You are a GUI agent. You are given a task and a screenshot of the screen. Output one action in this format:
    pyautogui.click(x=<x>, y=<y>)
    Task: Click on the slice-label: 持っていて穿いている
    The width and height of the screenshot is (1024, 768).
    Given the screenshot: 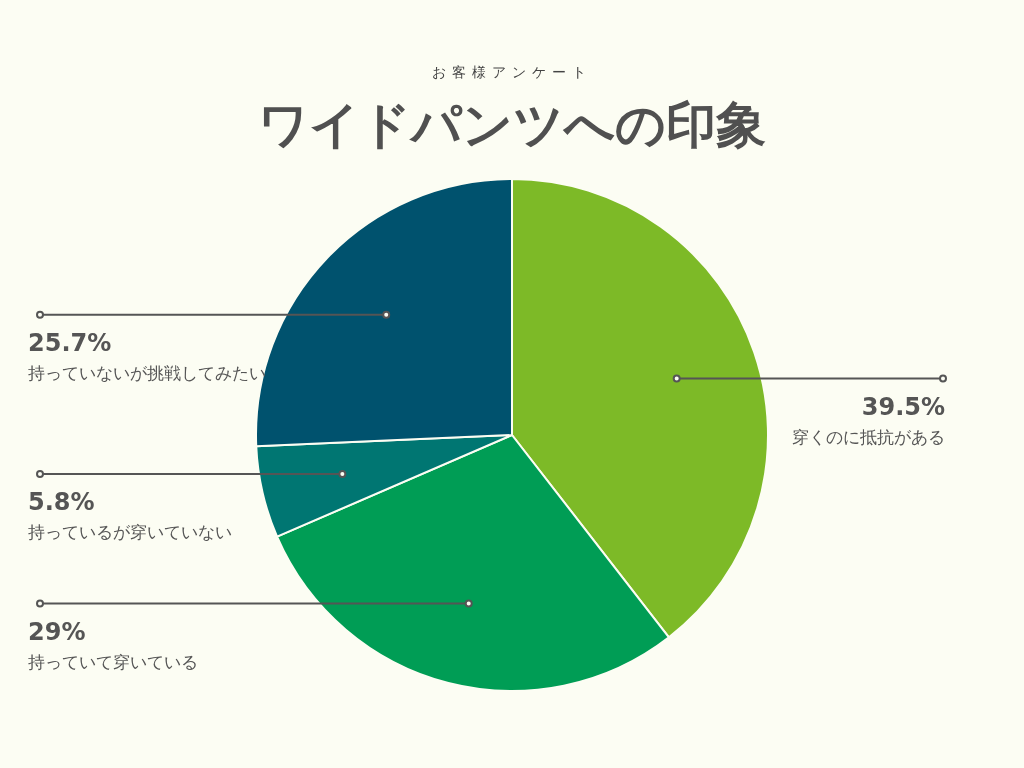 What is the action you would take?
    pyautogui.click(x=113, y=661)
    